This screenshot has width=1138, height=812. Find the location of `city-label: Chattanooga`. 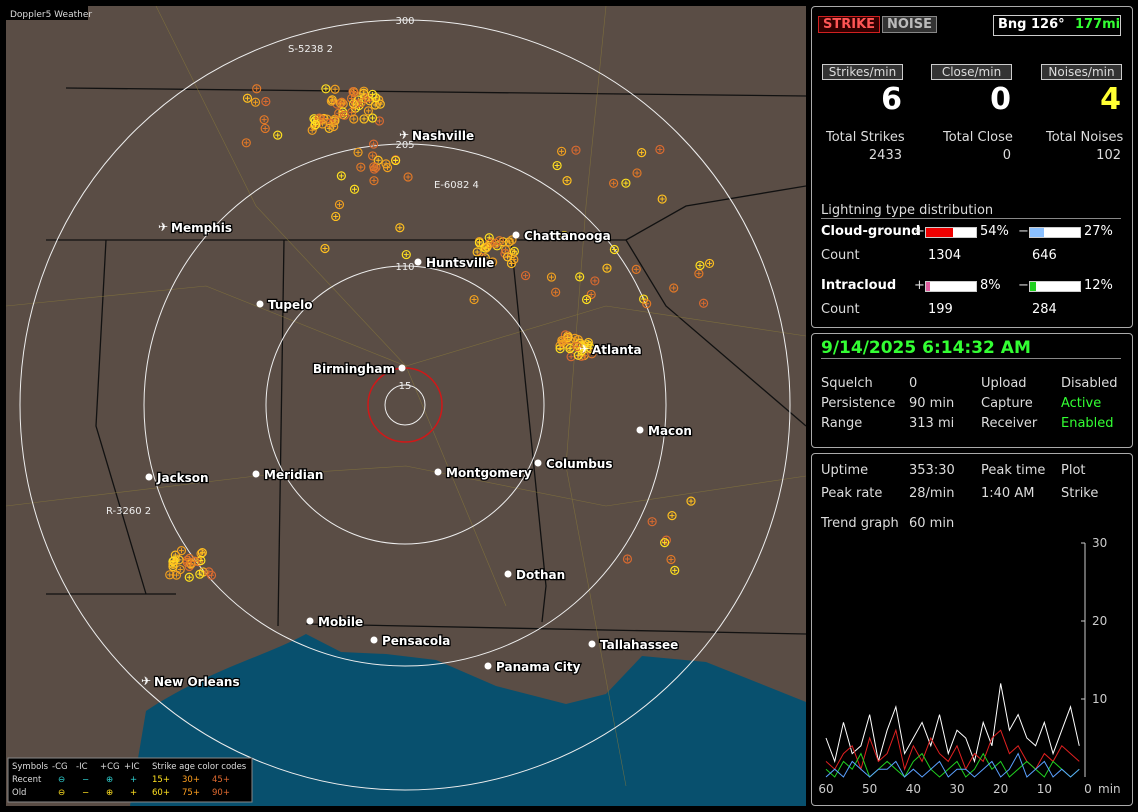

city-label: Chattanooga is located at coordinates (567, 236).